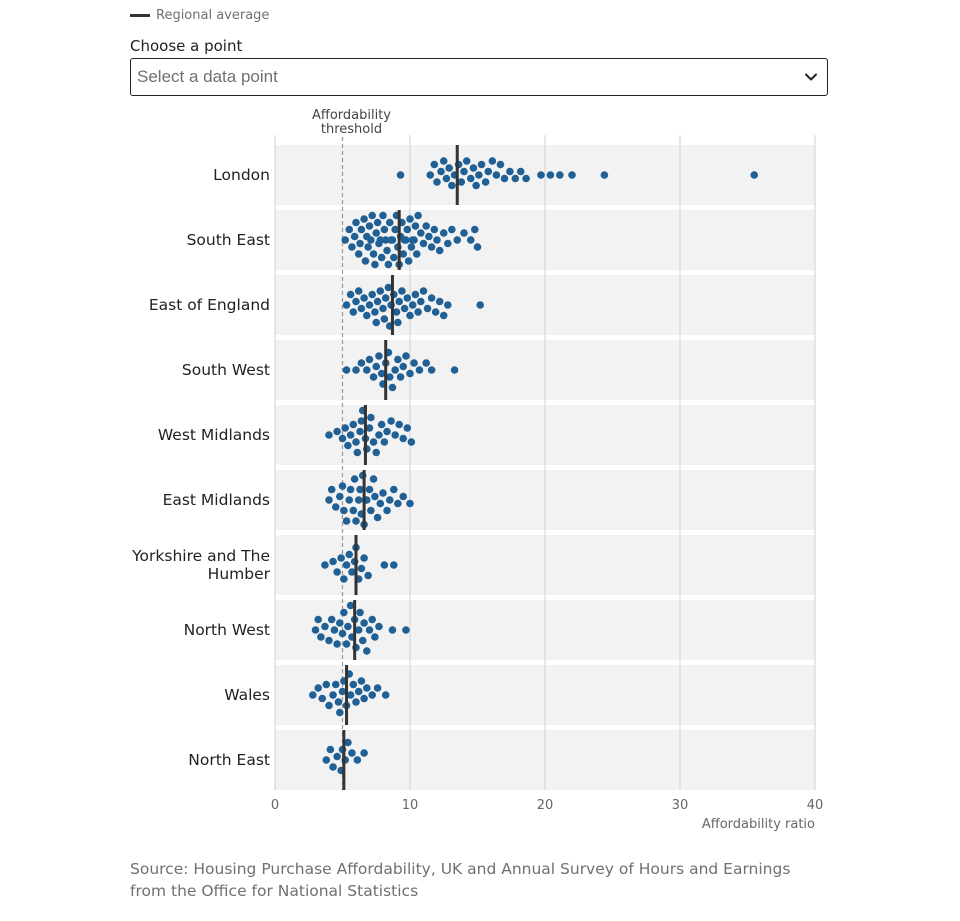 The height and width of the screenshot is (921, 960). I want to click on picker-label: Choose a point, so click(186, 46).